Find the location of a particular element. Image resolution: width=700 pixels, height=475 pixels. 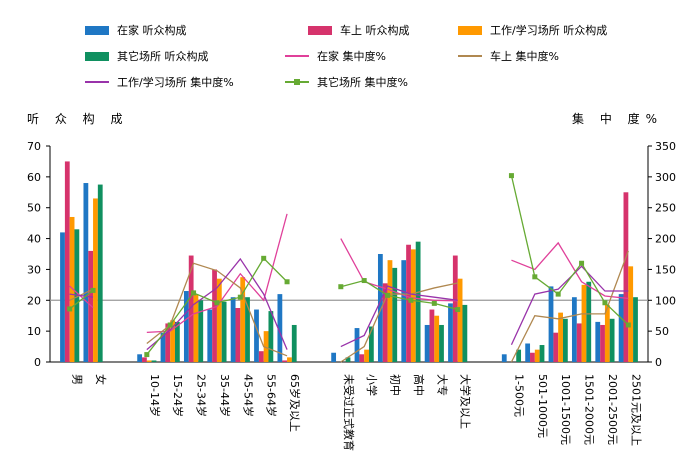

legend-marker is located at coordinates (297, 82).